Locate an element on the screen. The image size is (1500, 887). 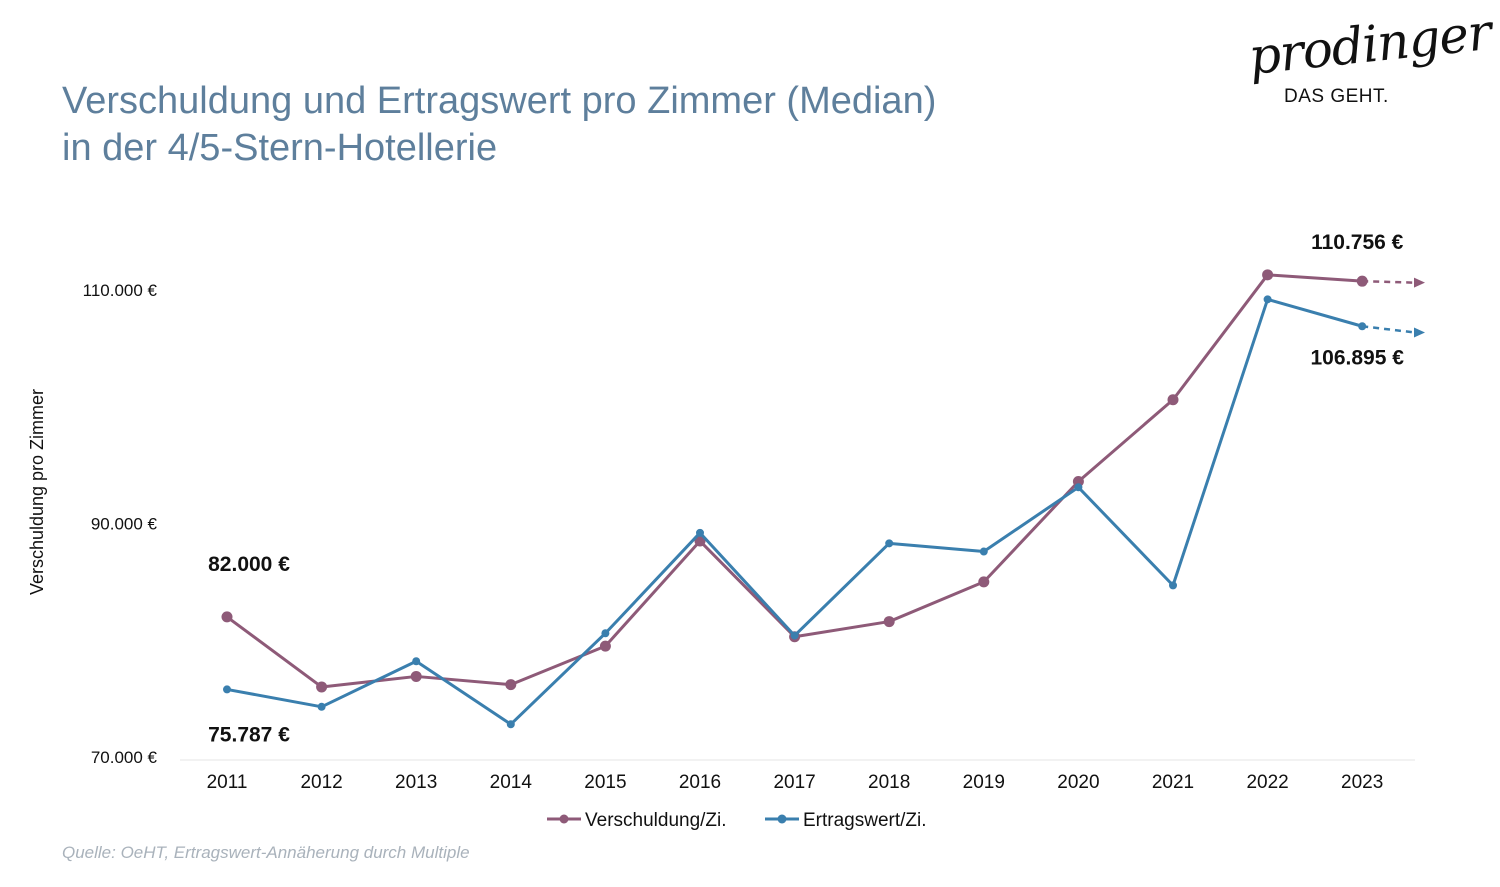
logo-tagline: DAS GEHT. is located at coordinates (1336, 96).